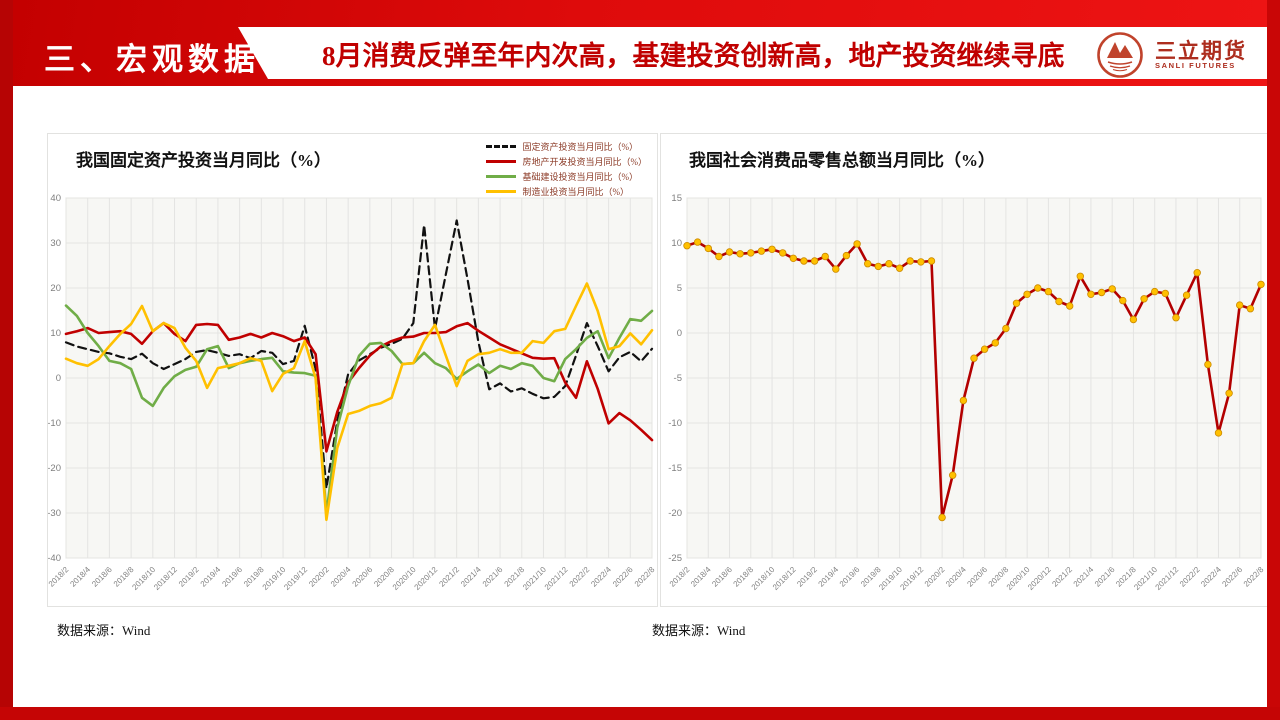 The height and width of the screenshot is (720, 1280). I want to click on svg-text: 5, so click(679, 288).